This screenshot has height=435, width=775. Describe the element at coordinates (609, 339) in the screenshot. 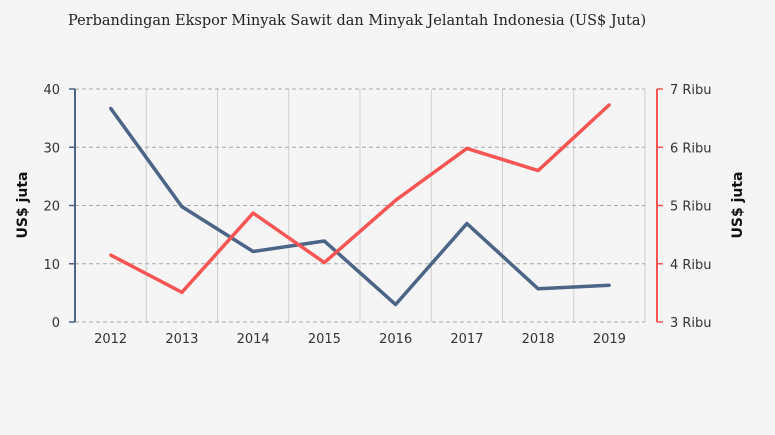

I see `x-tick-label: 2019` at that location.